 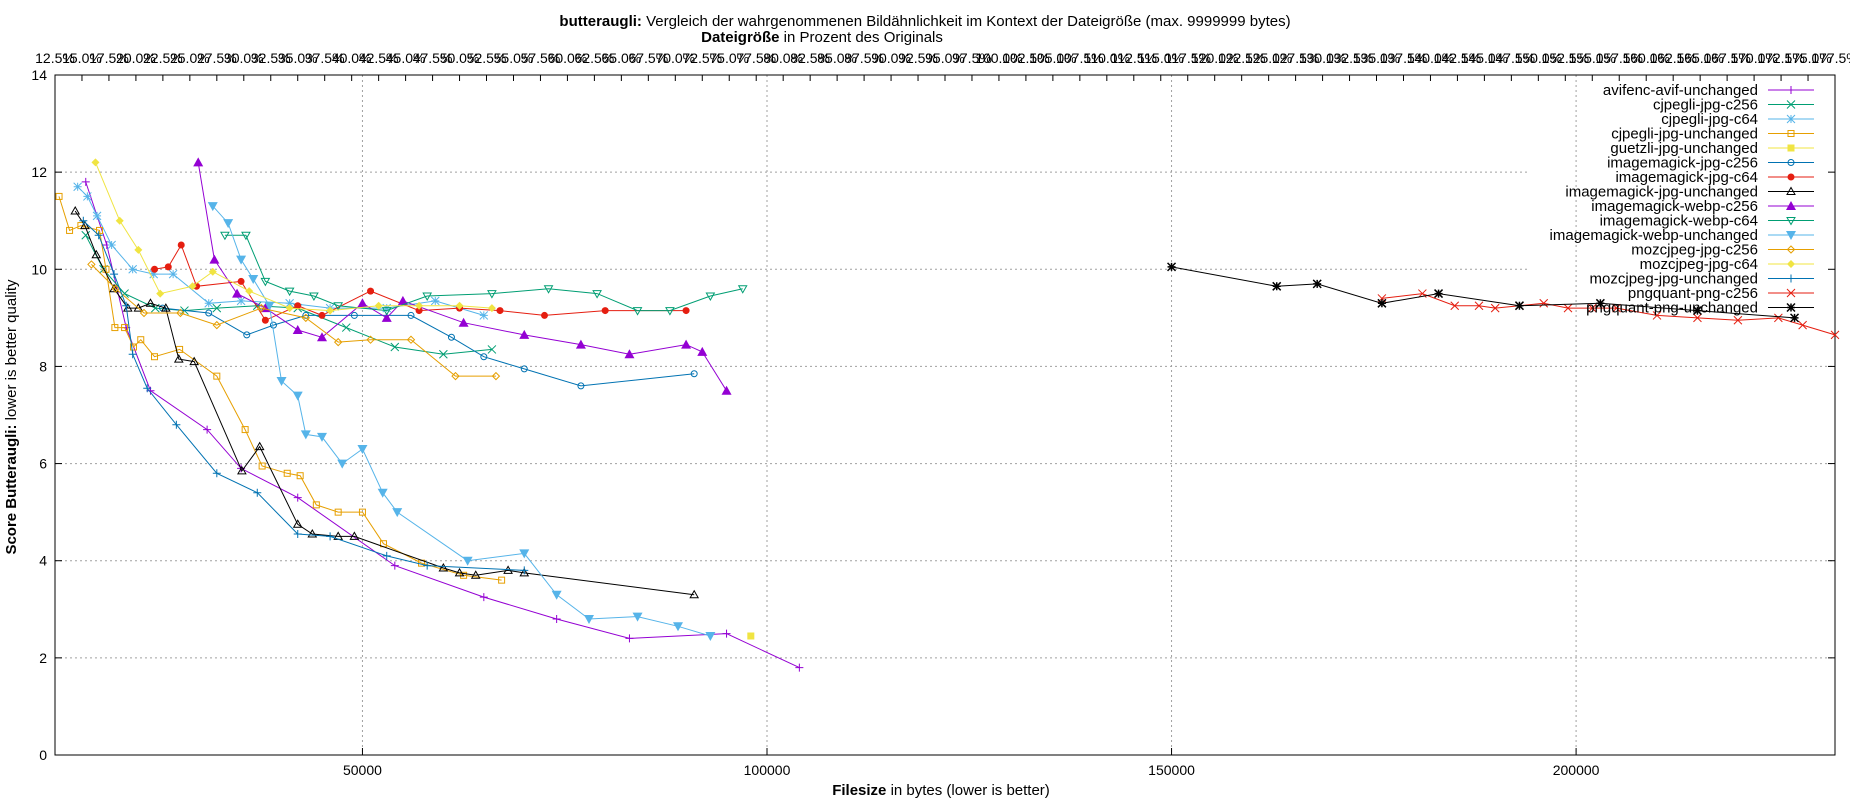 I want to click on x2-tick-label: 12.5%, so click(x=55, y=58).